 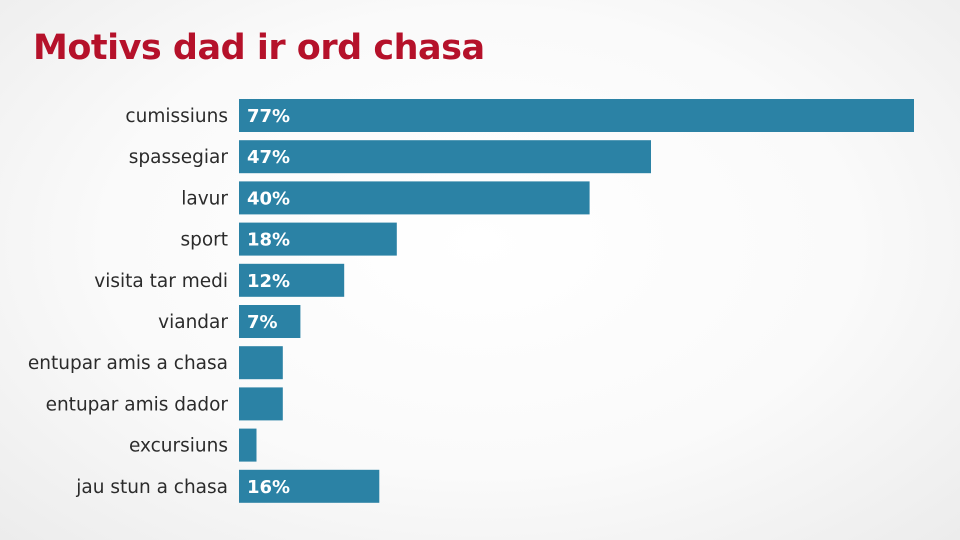 I want to click on value-label-5: 12%, so click(x=268, y=281).